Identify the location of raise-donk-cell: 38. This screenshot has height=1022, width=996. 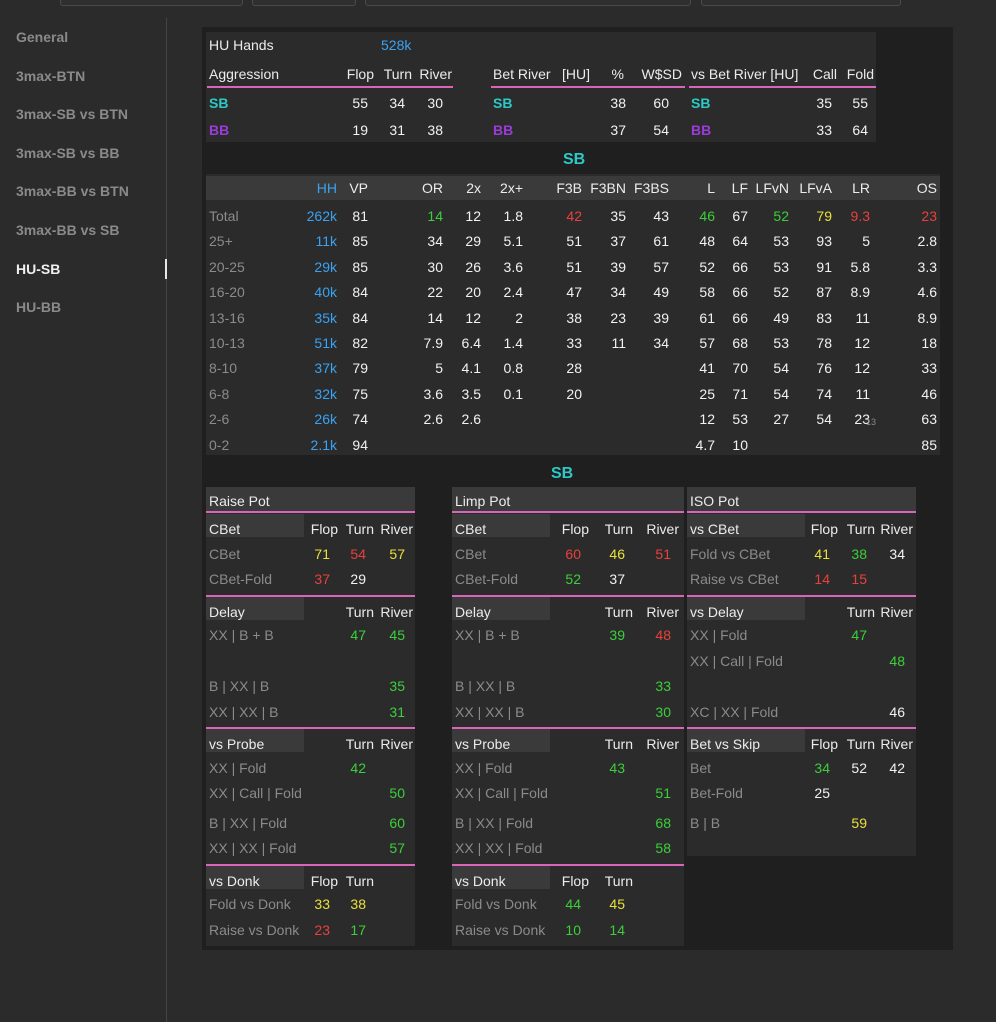
(358, 904).